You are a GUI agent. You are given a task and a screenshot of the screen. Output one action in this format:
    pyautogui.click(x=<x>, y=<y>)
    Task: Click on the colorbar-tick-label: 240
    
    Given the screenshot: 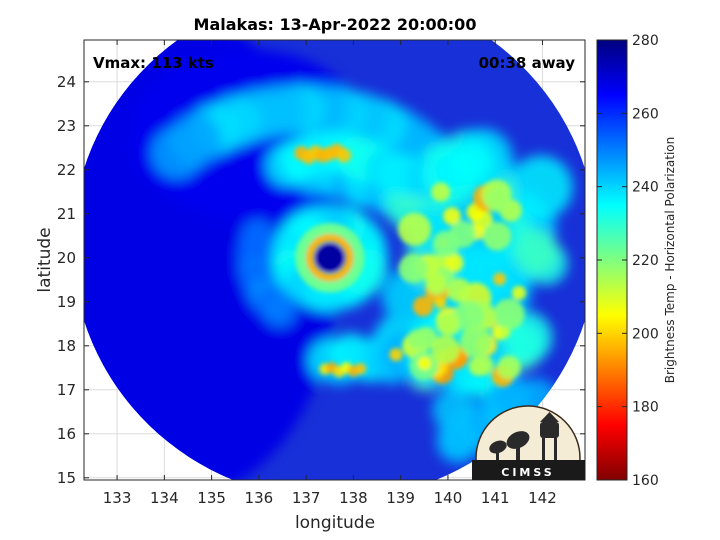 What is the action you would take?
    pyautogui.click(x=645, y=188)
    